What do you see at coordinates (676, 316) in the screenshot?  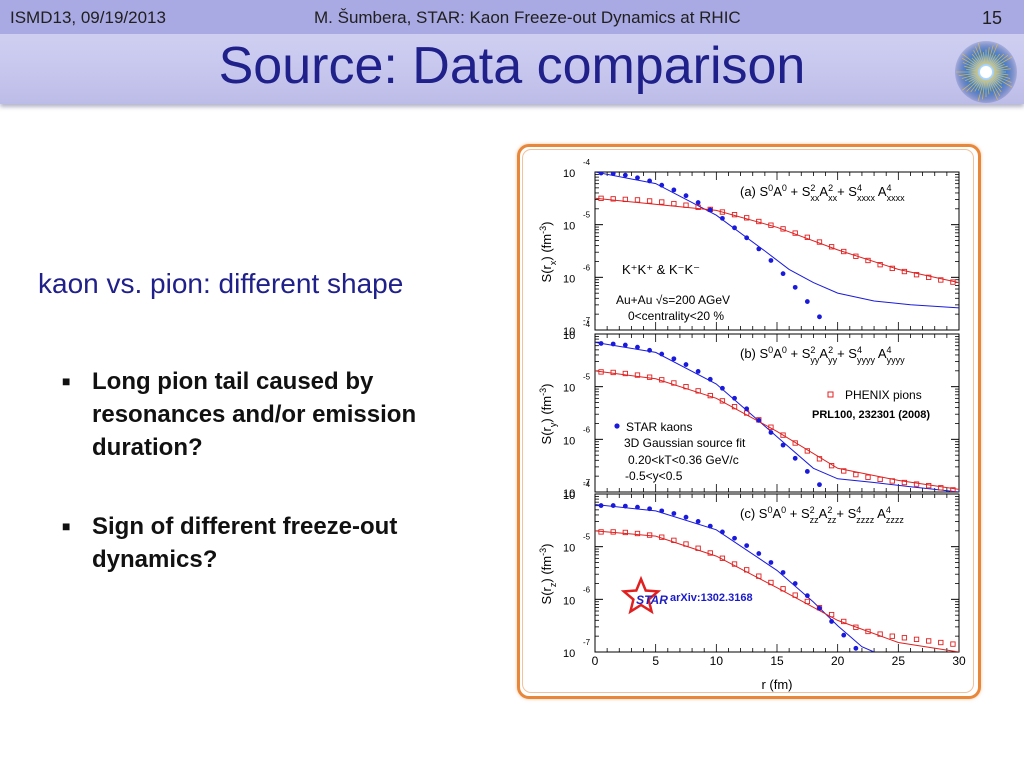 I see `label-centrality: 0<centrality<20 %` at bounding box center [676, 316].